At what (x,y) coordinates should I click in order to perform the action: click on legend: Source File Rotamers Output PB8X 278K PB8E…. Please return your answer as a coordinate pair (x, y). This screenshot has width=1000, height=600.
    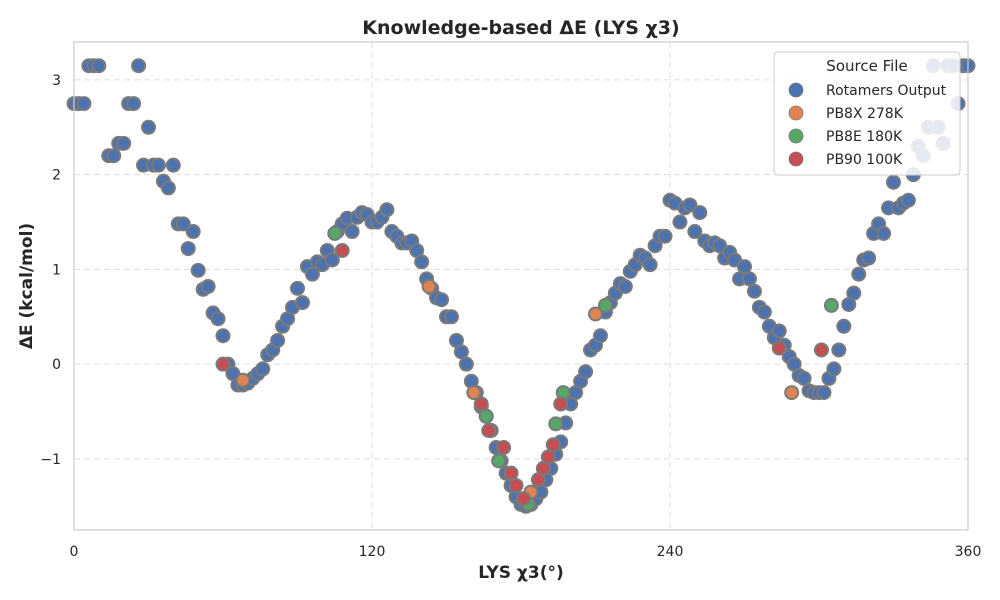
    Looking at the image, I should click on (867, 113).